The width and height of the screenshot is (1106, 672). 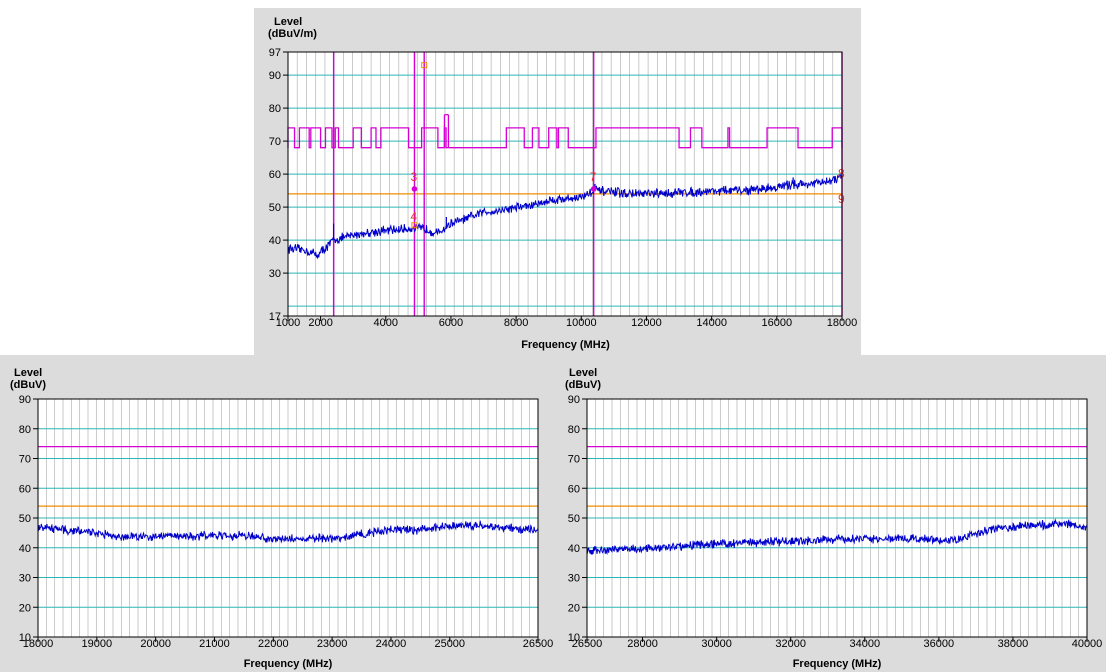 What do you see at coordinates (449, 644) in the screenshot?
I see `x-tick-label: 25000` at bounding box center [449, 644].